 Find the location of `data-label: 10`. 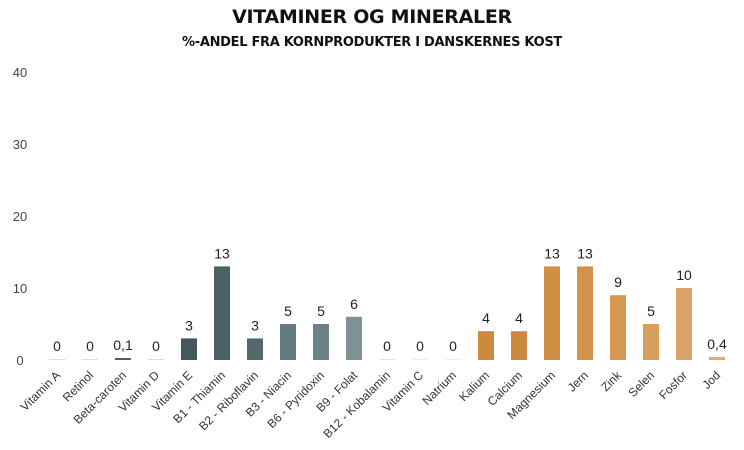

data-label: 10 is located at coordinates (684, 275).